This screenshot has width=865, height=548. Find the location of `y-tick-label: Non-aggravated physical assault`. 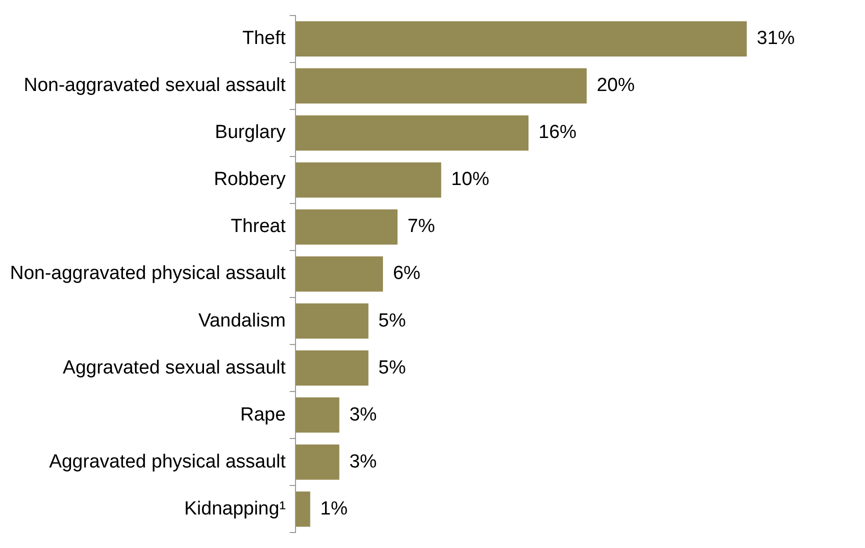

y-tick-label: Non-aggravated physical assault is located at coordinates (148, 273).